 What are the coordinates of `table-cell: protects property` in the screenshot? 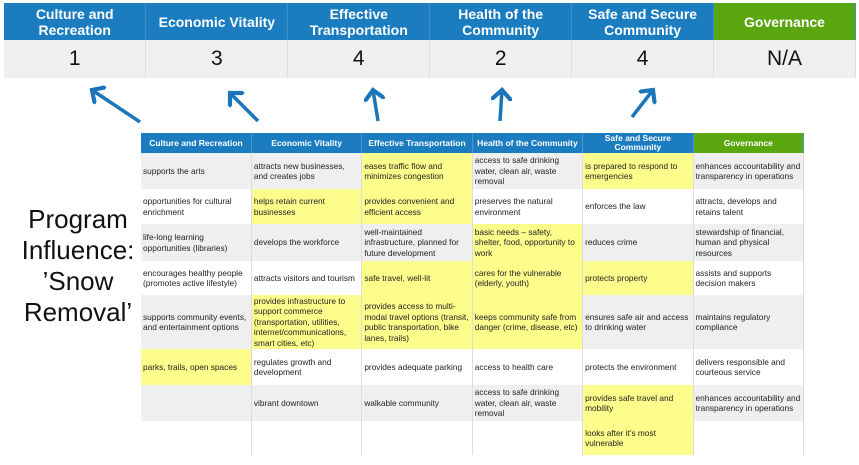 It's located at (638, 278).